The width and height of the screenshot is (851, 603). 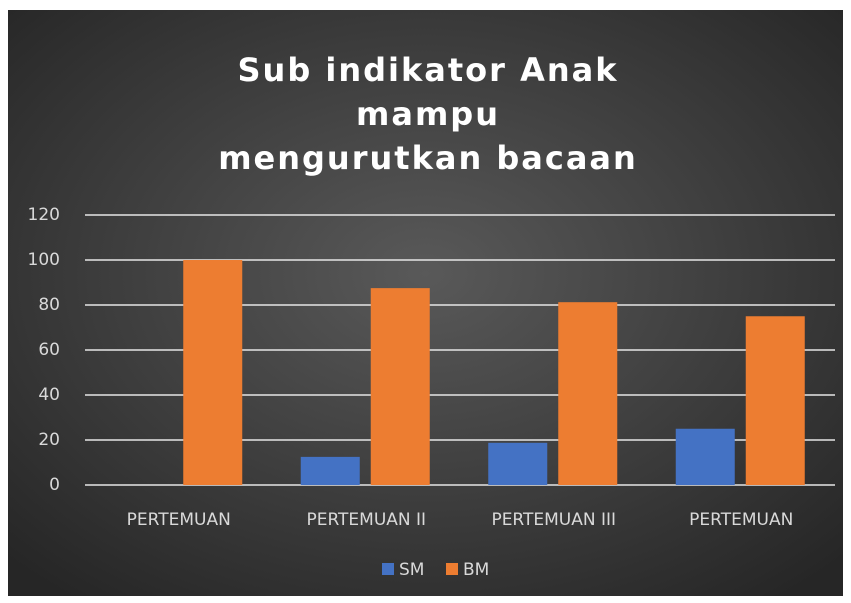 I want to click on y-tick-label: 80, so click(x=49, y=305).